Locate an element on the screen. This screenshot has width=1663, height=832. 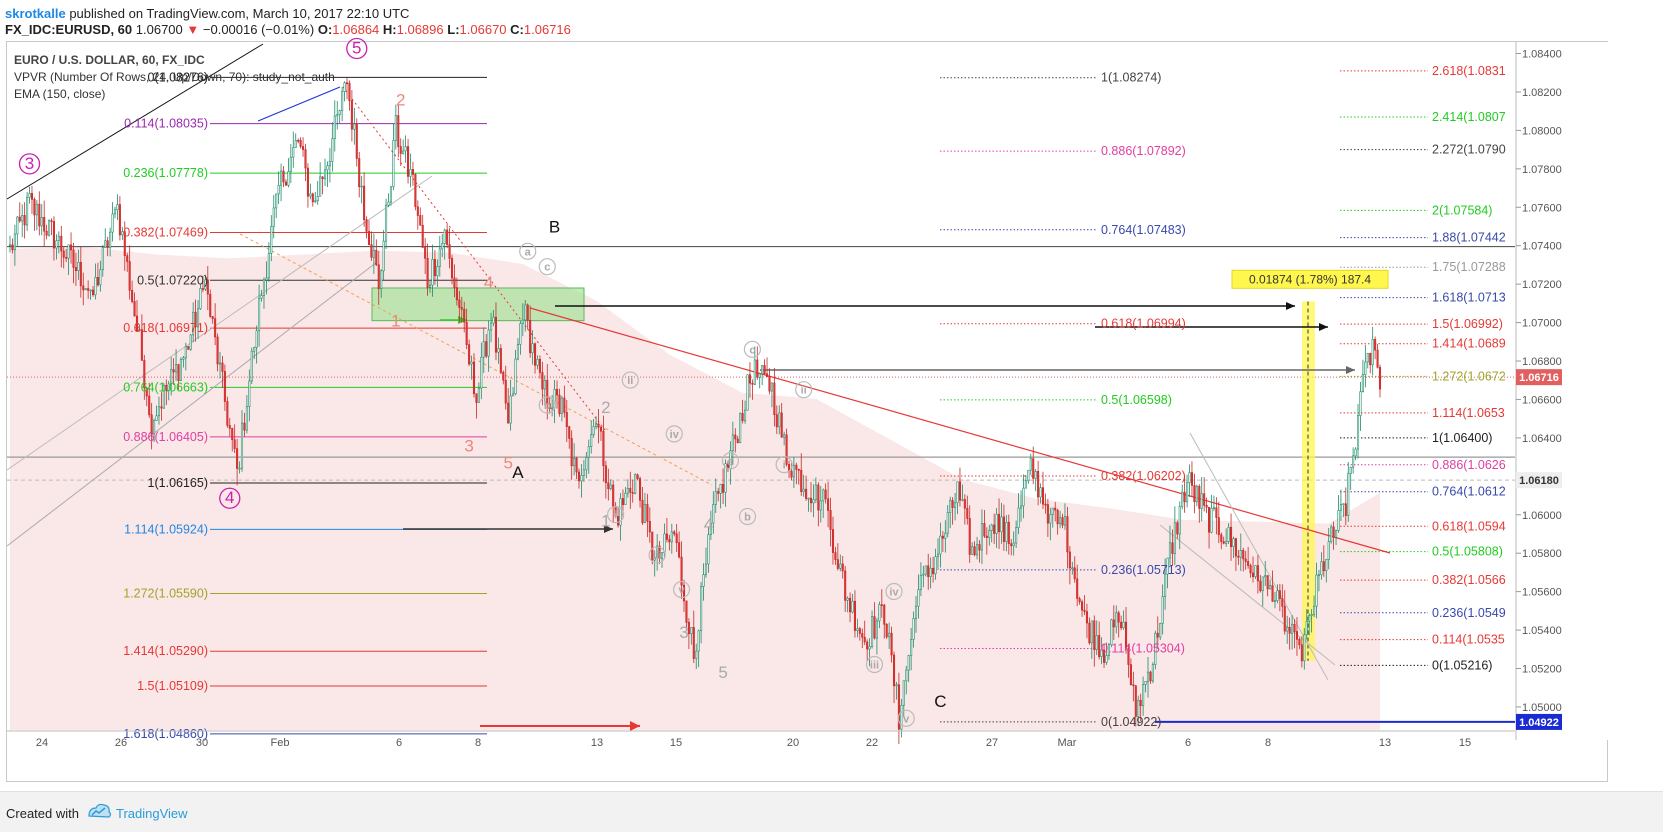
fib-right-label: 1.75(1.07288 is located at coordinates (1469, 267).